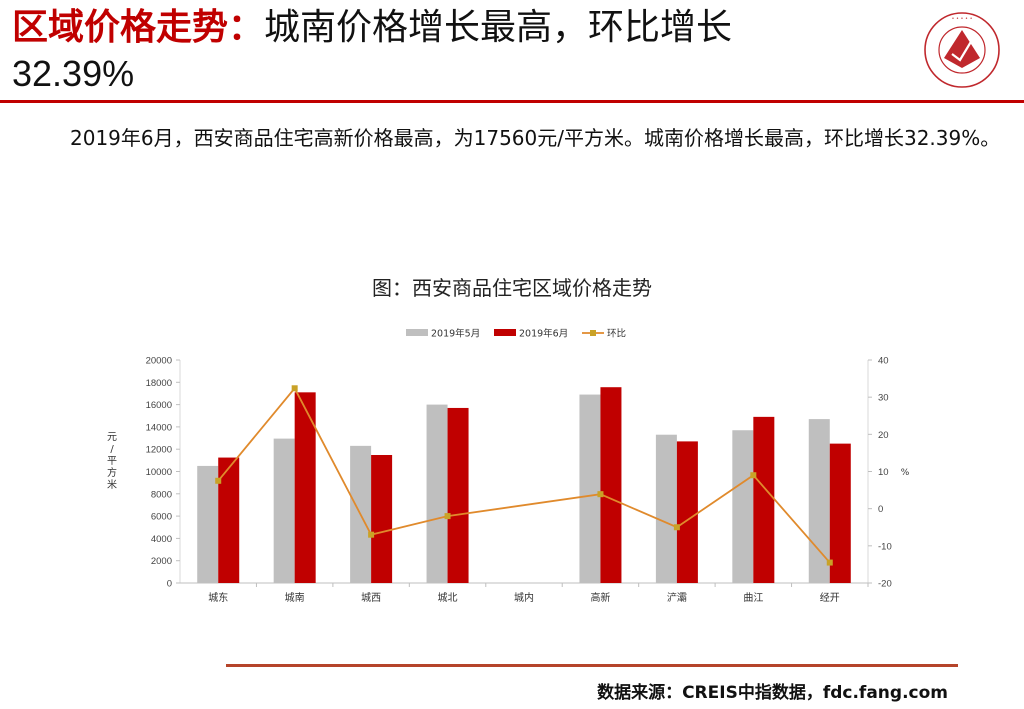 This screenshot has height=709, width=1024. What do you see at coordinates (883, 472) in the screenshot?
I see `y2-tick-label: 10` at bounding box center [883, 472].